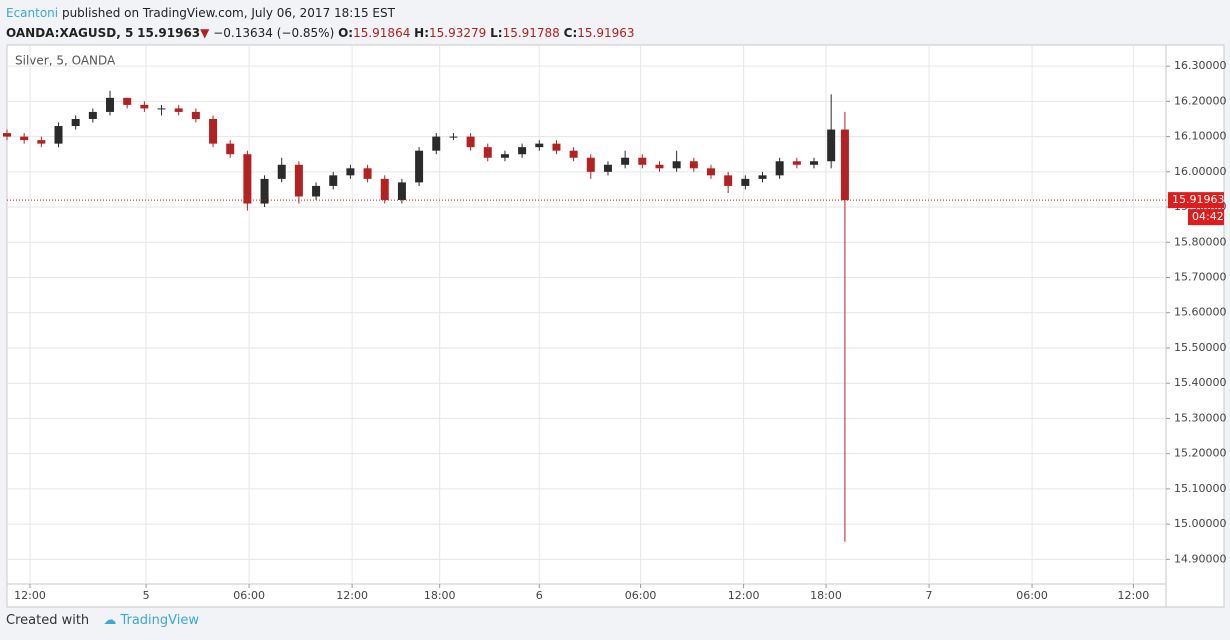  I want to click on y-tick-label: 16.10000, so click(1200, 136).